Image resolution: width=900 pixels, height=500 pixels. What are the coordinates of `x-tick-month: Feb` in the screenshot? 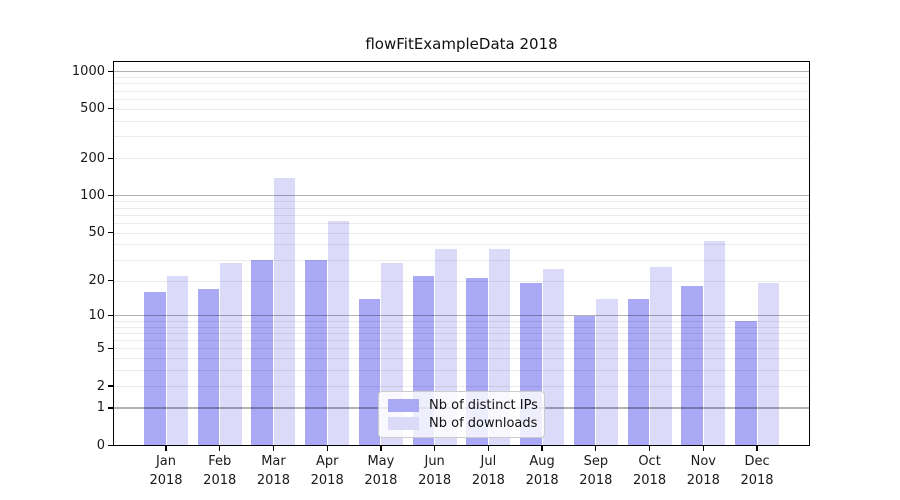 It's located at (220, 461).